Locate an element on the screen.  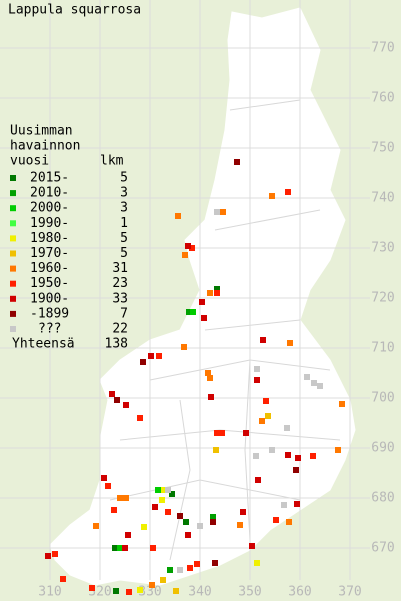
x-grid-label: 340 is located at coordinates (199, 592).